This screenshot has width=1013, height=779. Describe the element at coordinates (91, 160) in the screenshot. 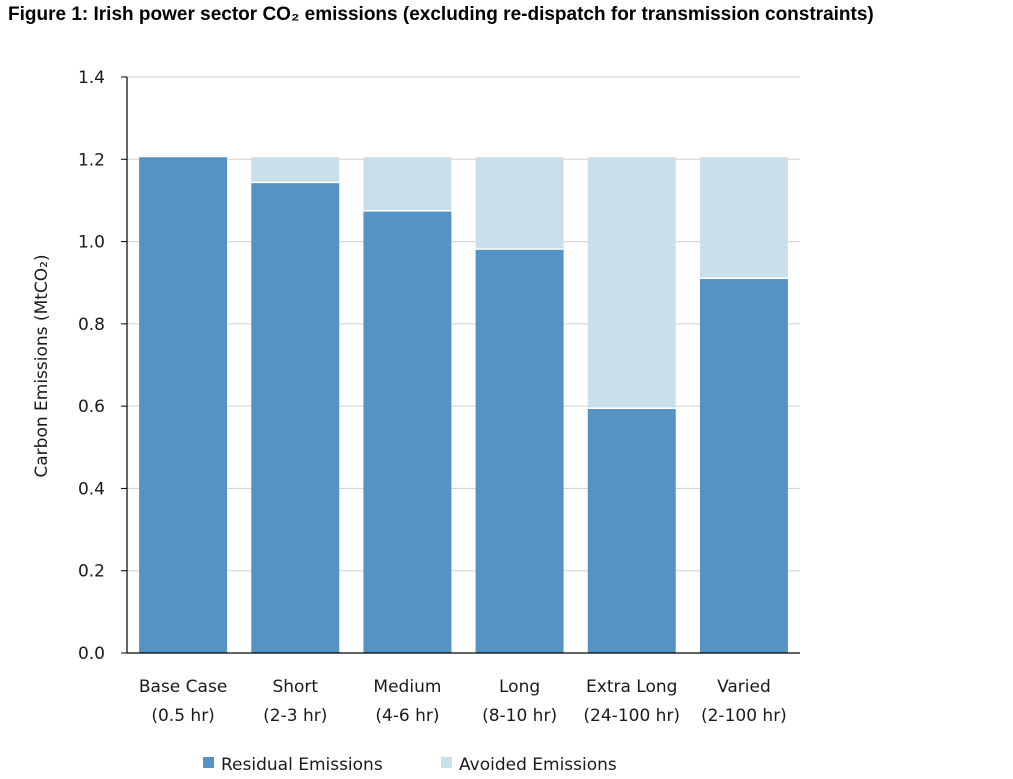

I see `y-tick-label: 1.2` at that location.